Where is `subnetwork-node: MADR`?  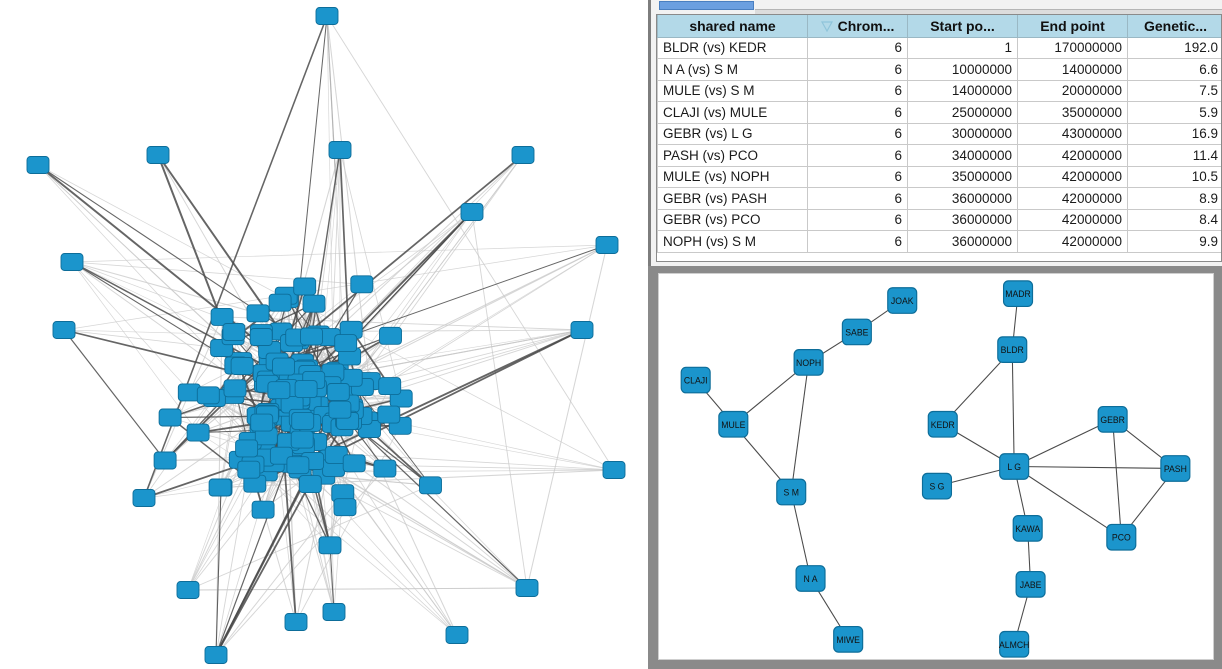
subnetwork-node: MADR is located at coordinates (1018, 293).